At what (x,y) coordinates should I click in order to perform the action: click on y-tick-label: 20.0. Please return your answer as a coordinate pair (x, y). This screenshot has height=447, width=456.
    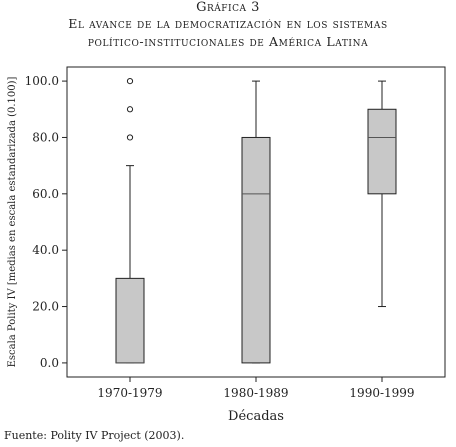
    Looking at the image, I should click on (45, 307).